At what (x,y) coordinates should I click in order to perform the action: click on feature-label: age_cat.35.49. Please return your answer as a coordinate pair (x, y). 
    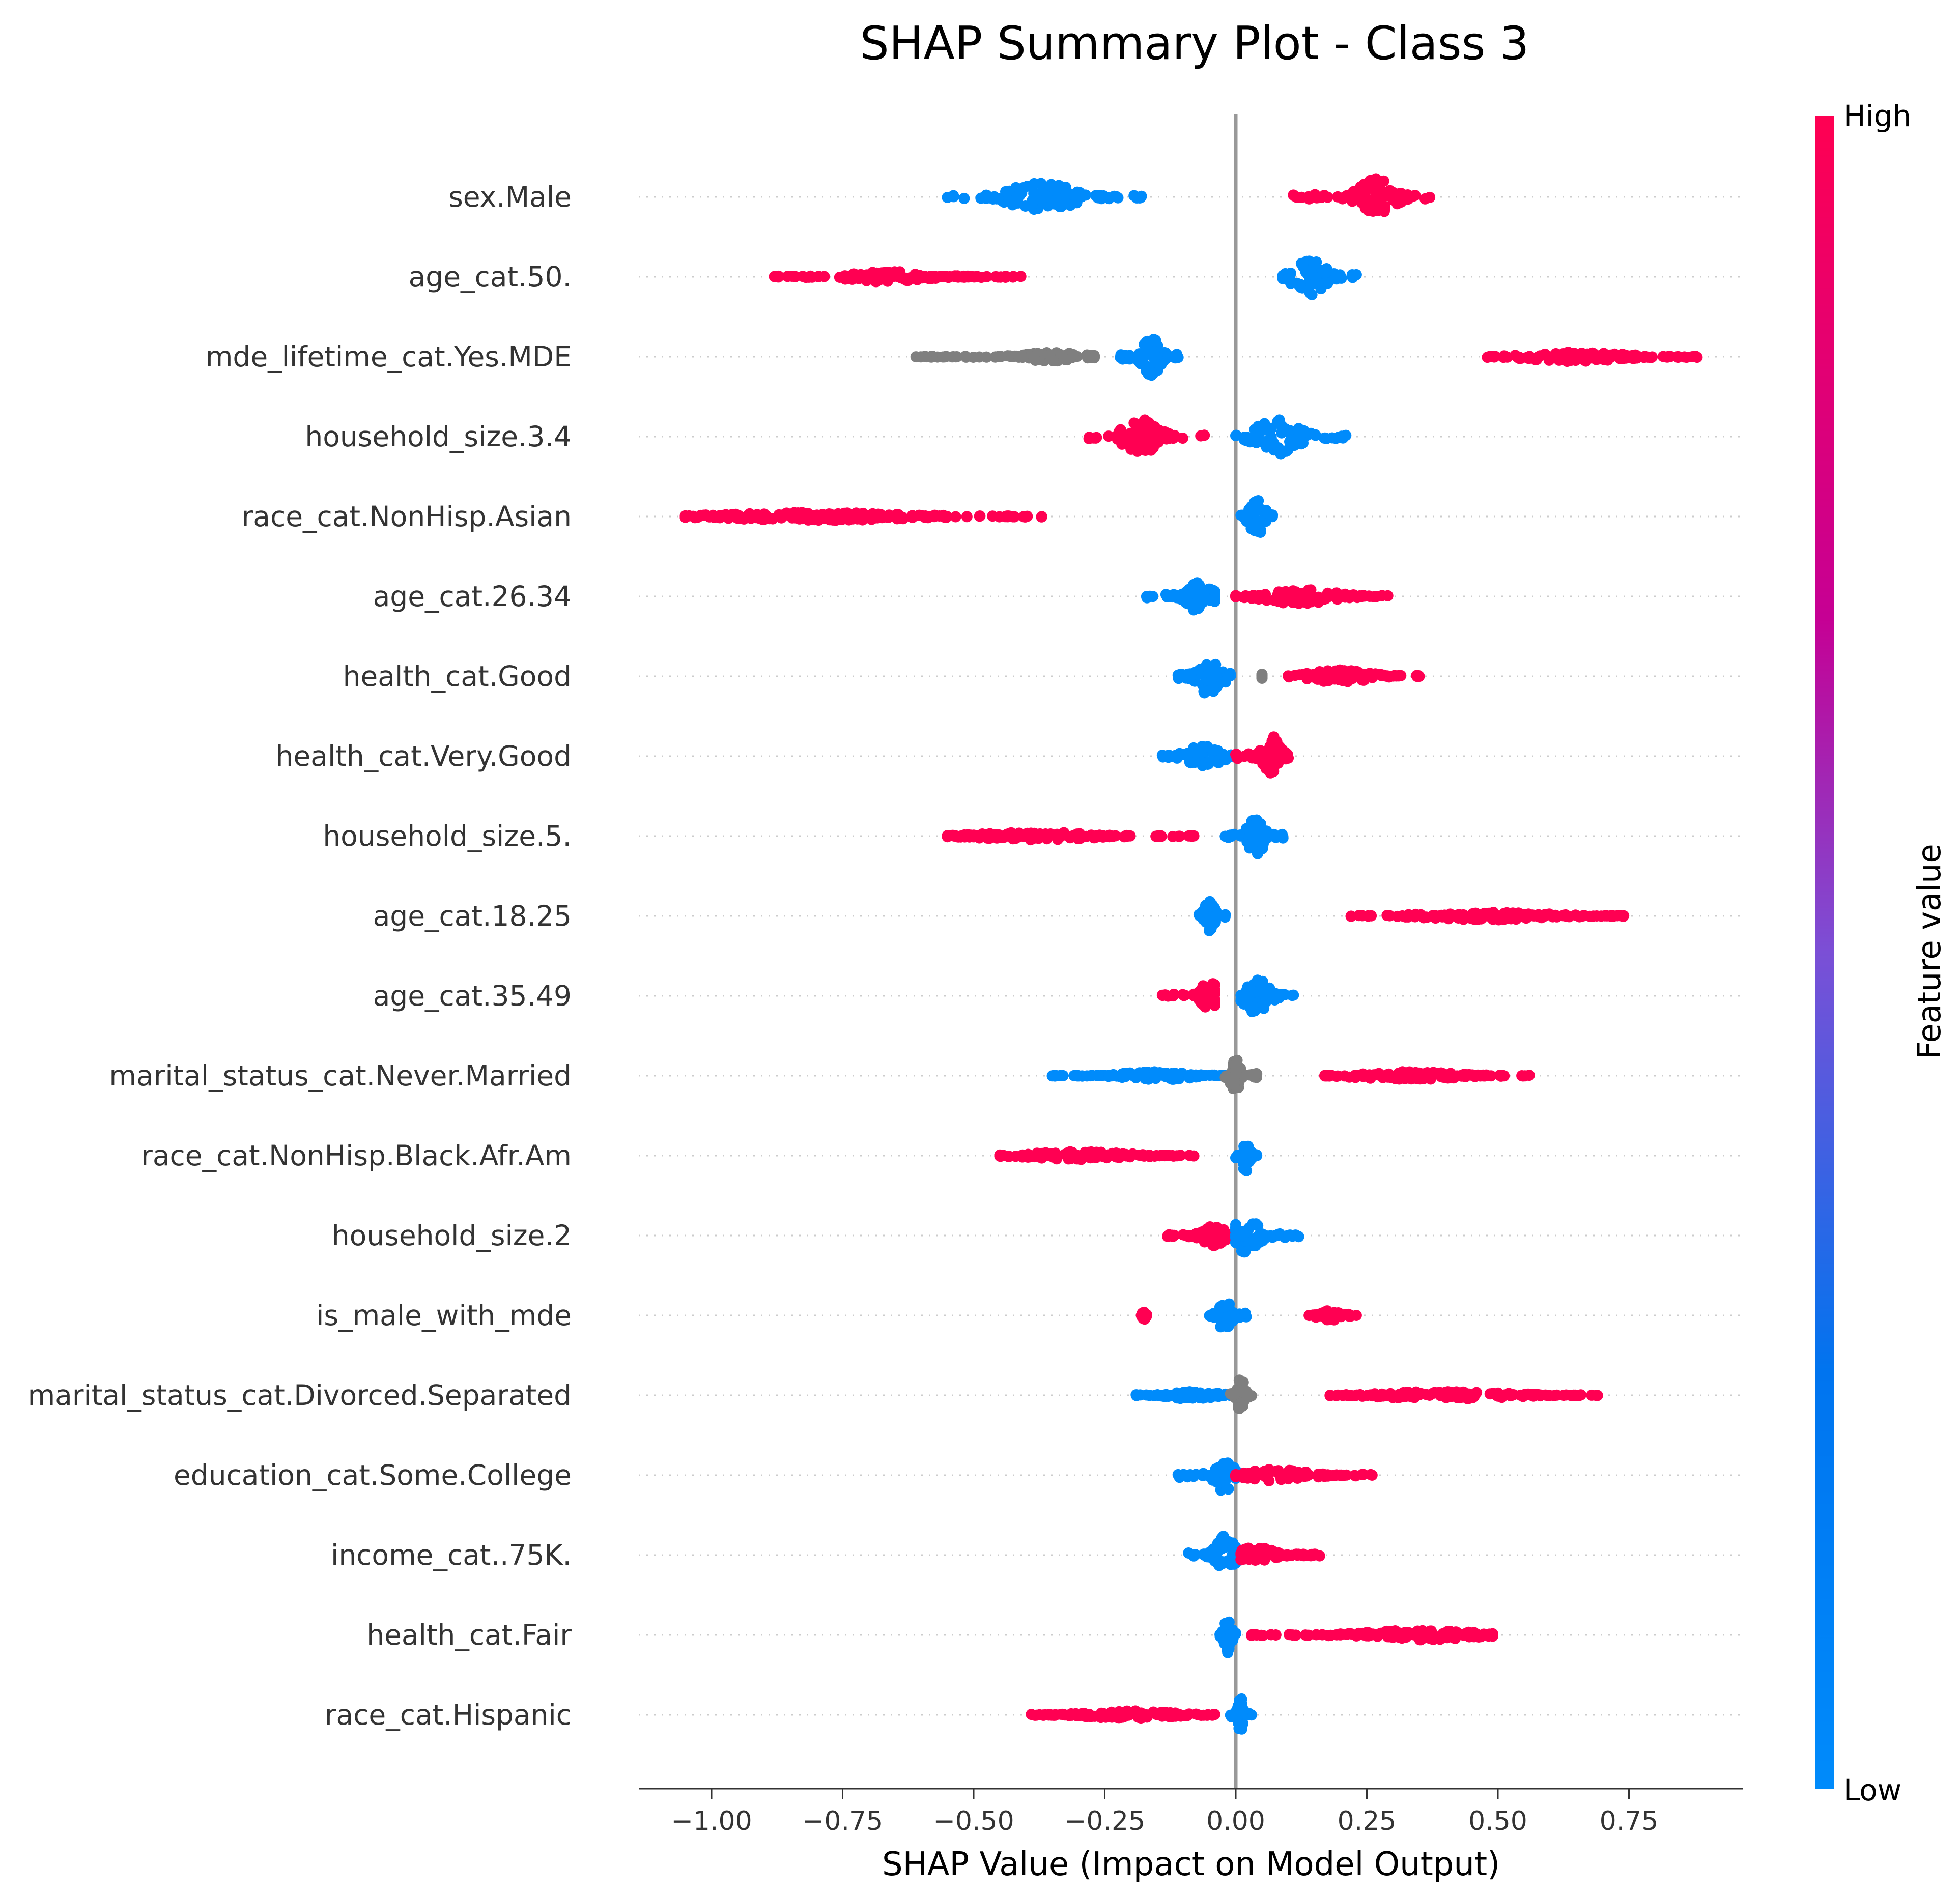
    Looking at the image, I should click on (473, 996).